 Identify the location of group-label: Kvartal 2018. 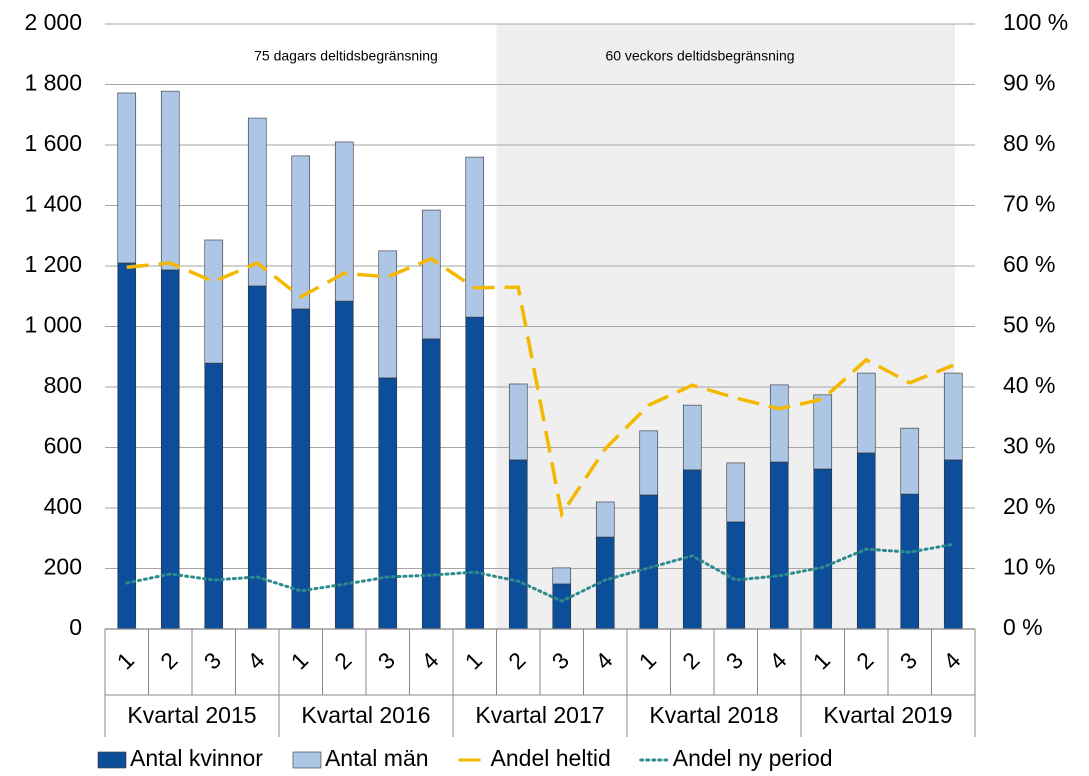
(713, 715).